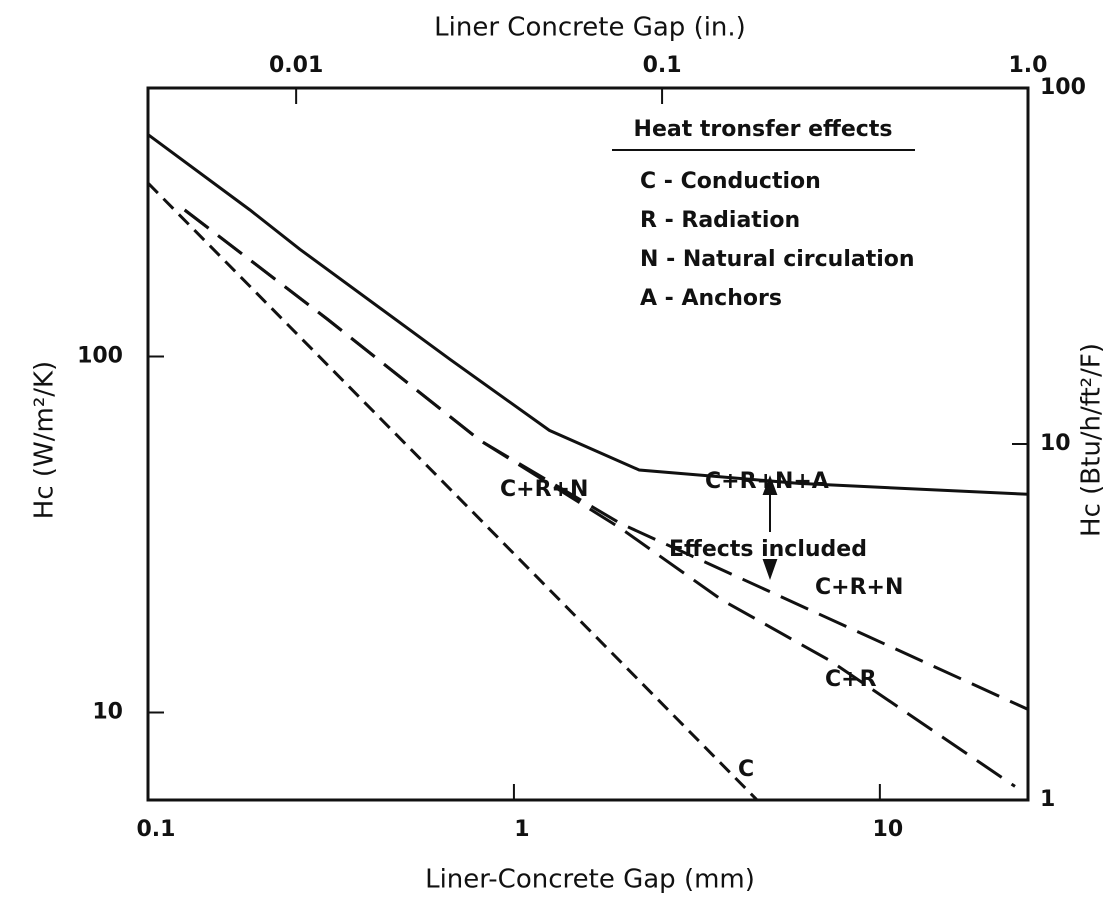  What do you see at coordinates (888, 829) in the screenshot?
I see `x-tick-label: 10` at bounding box center [888, 829].